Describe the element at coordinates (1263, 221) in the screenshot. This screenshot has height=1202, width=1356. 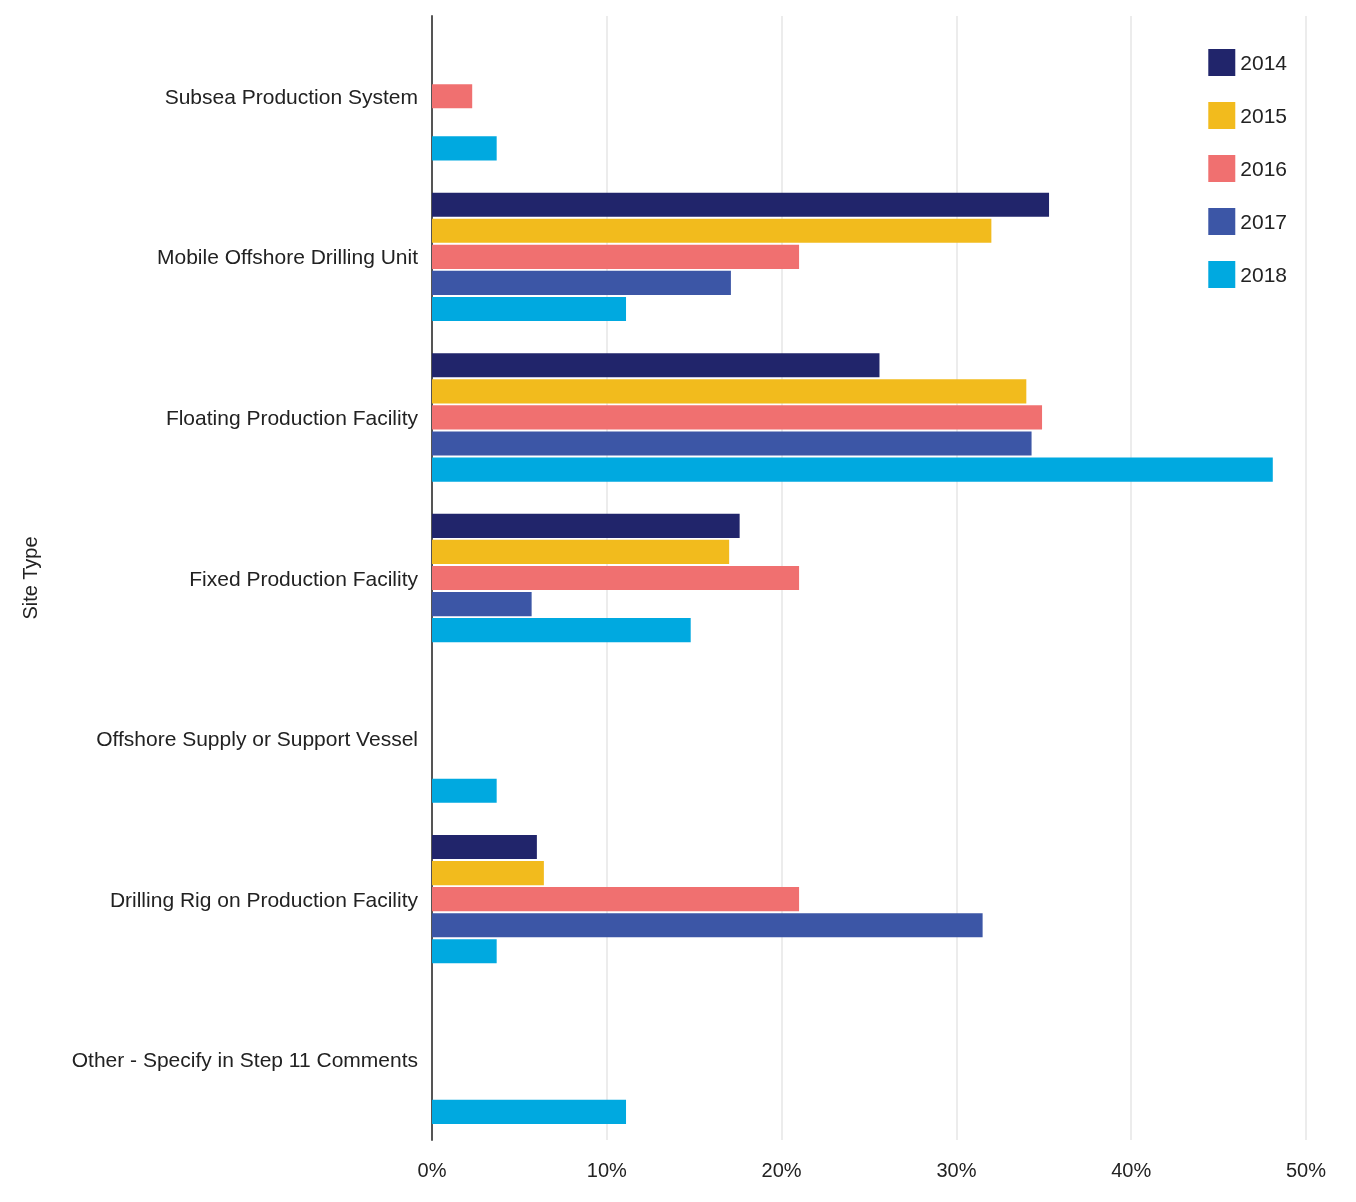
I see `legend-label: 2017` at that location.